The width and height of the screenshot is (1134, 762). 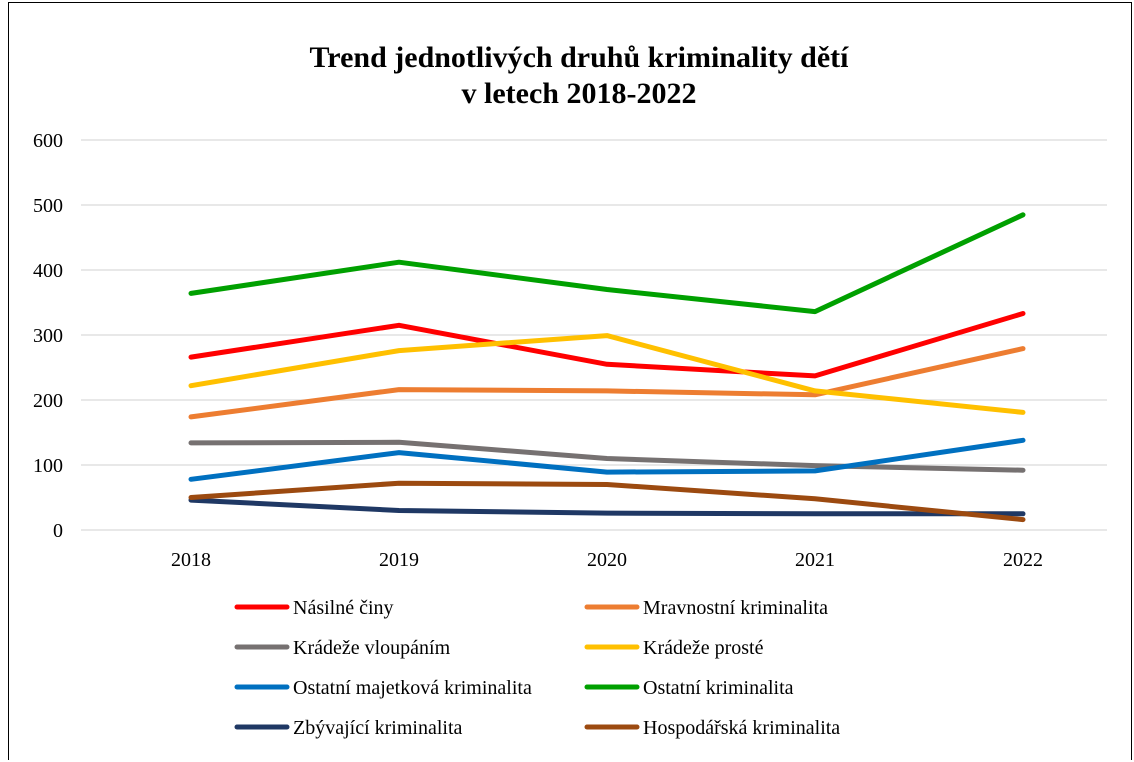 I want to click on y-tick-label: 200, so click(x=48, y=401).